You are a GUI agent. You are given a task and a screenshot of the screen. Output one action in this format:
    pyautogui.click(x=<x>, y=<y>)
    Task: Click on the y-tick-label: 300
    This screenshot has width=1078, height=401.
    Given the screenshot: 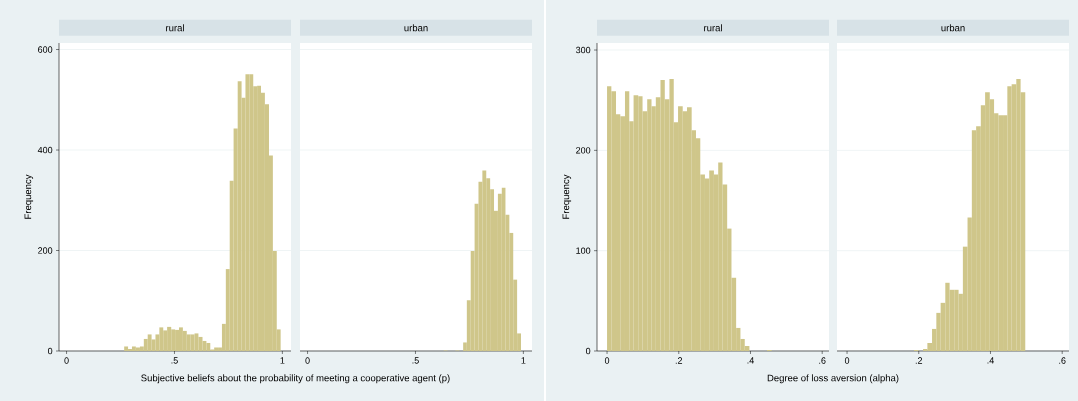 What is the action you would take?
    pyautogui.click(x=583, y=50)
    